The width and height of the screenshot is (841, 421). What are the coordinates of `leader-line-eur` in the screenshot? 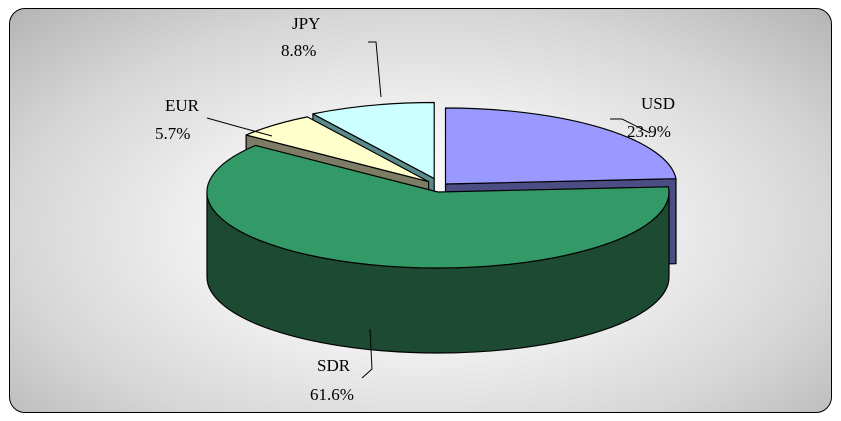 It's located at (239, 127).